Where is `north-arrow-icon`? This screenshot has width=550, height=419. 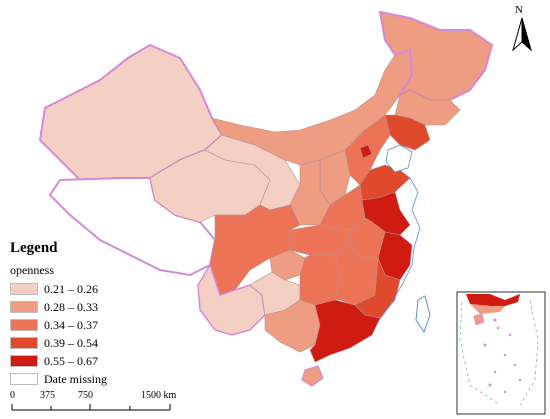
north-arrow-icon is located at coordinates (522, 34).